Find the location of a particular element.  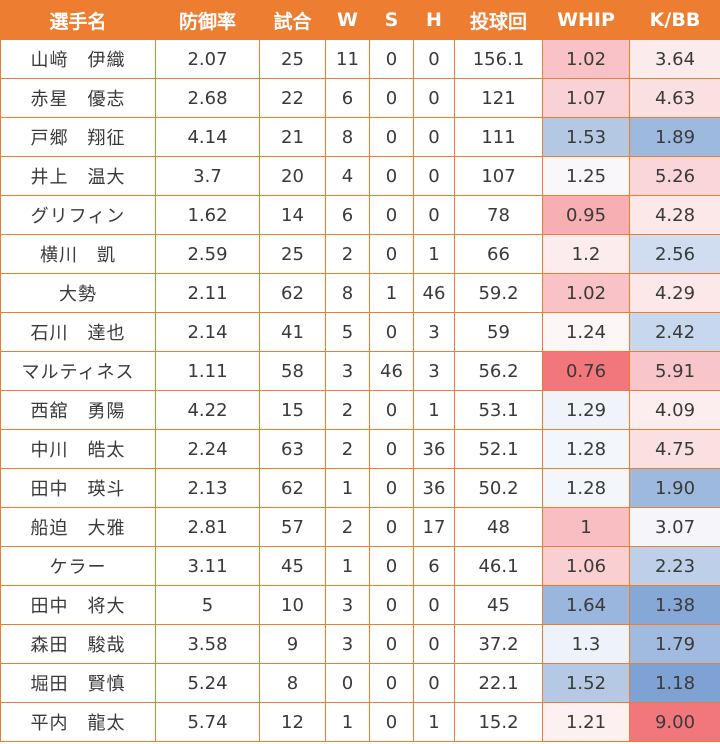

whip-cell: 1.64 is located at coordinates (586, 605).